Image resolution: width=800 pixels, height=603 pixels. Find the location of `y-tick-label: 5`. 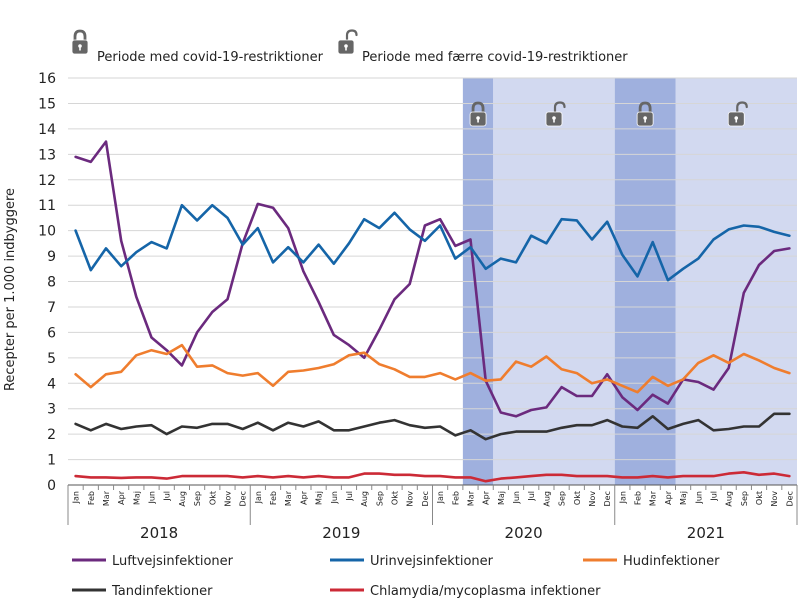

y-tick-label: 5 is located at coordinates (51, 359).